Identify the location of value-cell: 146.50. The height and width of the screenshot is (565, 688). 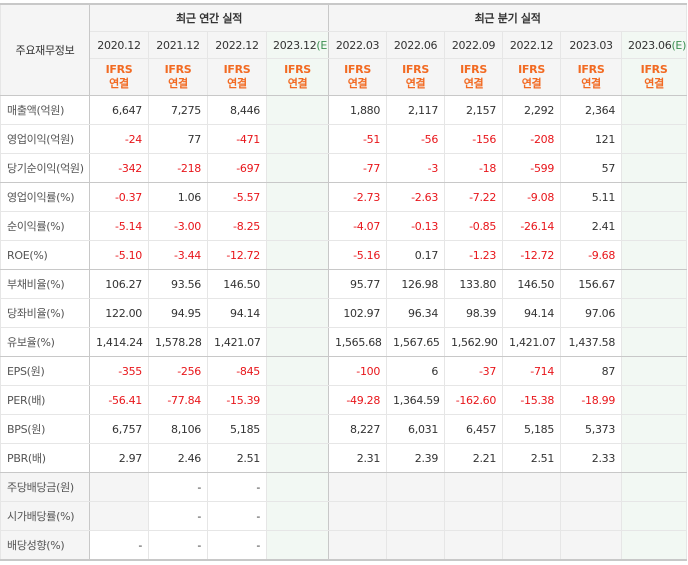
(237, 284).